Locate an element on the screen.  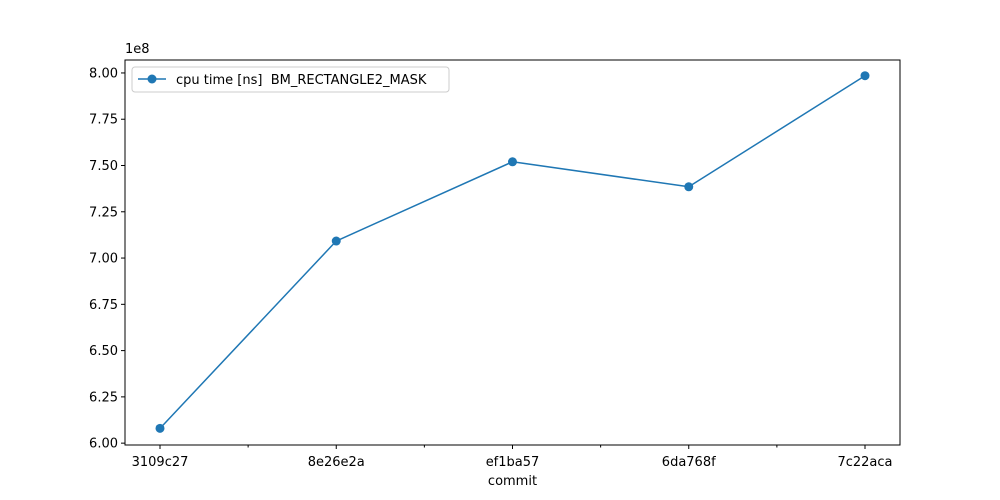
x-tick-label: 8e26e2a is located at coordinates (336, 462).